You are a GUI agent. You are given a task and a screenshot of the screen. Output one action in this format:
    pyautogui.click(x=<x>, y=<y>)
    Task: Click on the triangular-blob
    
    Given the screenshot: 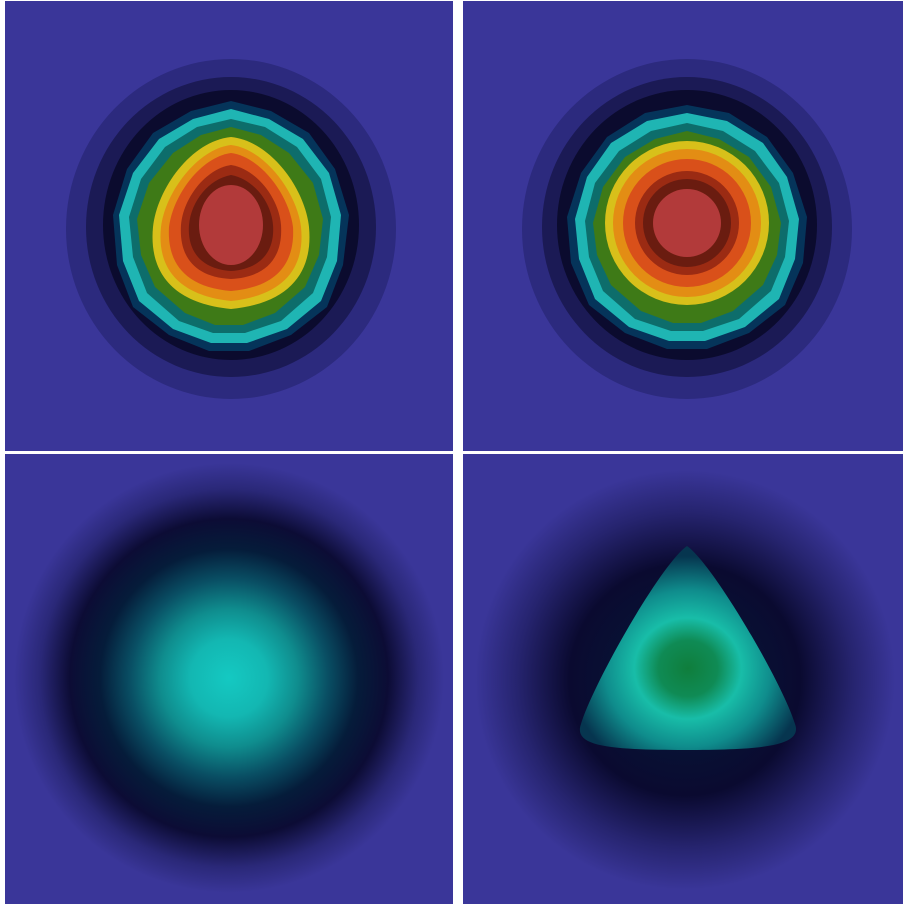 What is the action you would take?
    pyautogui.click(x=688, y=648)
    